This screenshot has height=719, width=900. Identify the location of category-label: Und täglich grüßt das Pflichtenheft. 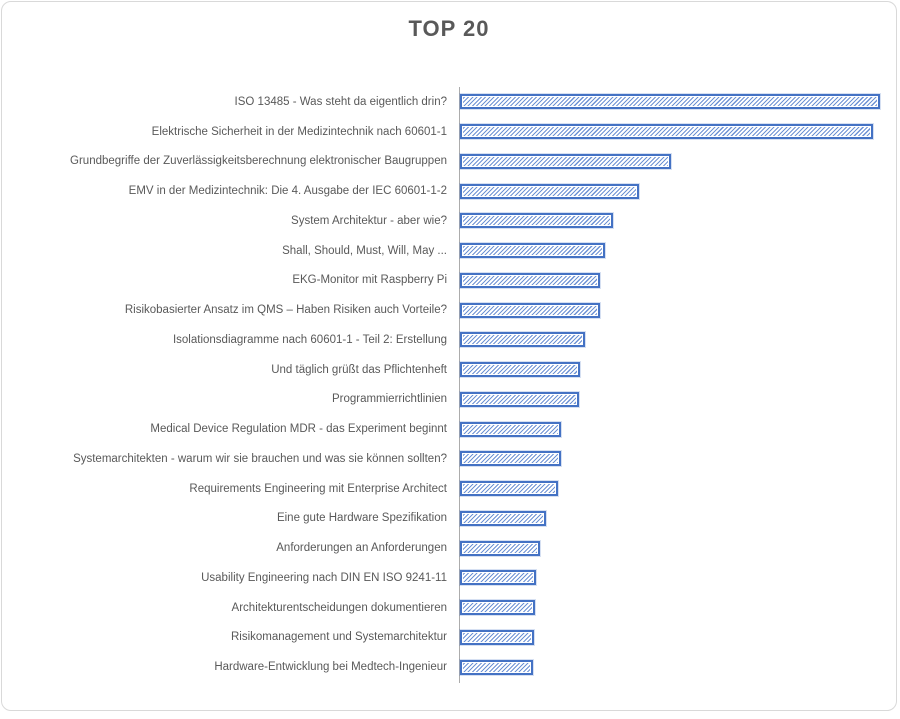
(359, 369).